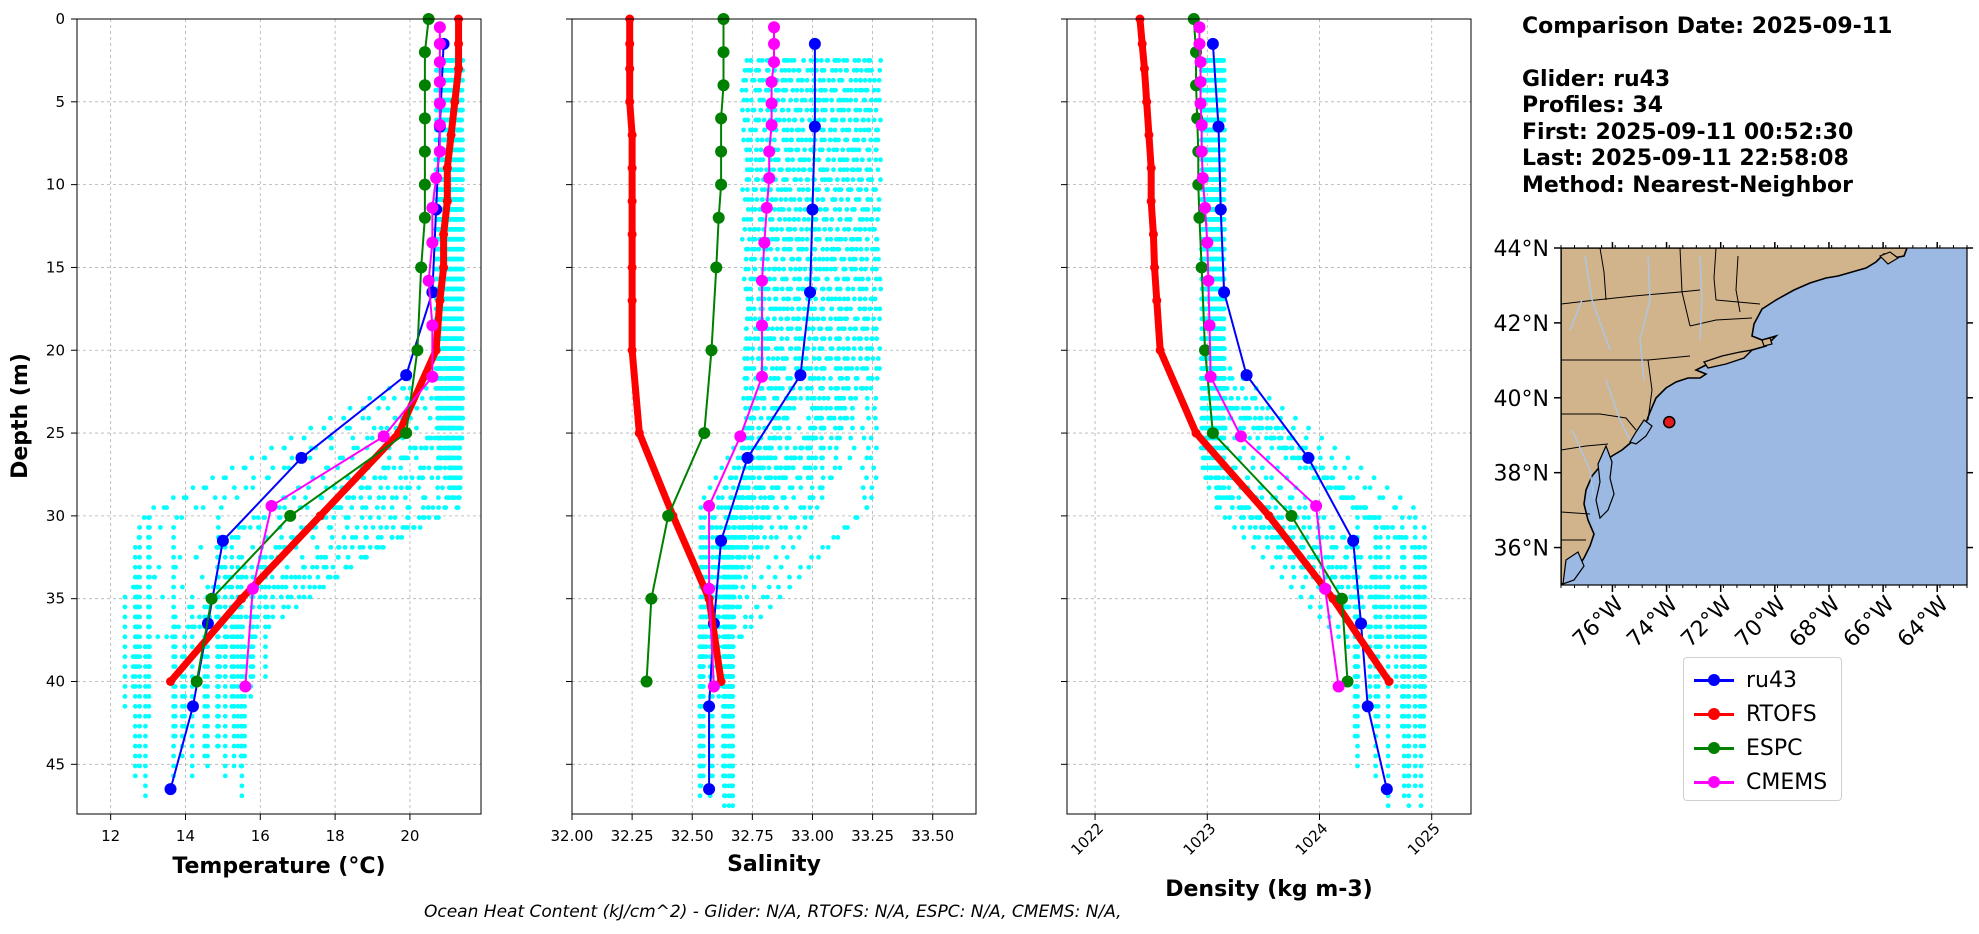 This screenshot has width=1979, height=934. I want to click on y-tick-label: 20, so click(55, 350).